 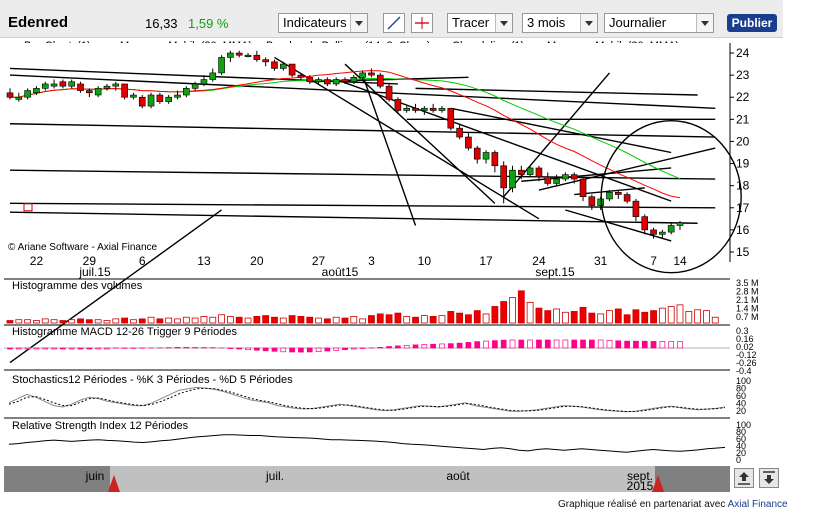 I want to click on stochastic-d-line, so click(x=367, y=399).